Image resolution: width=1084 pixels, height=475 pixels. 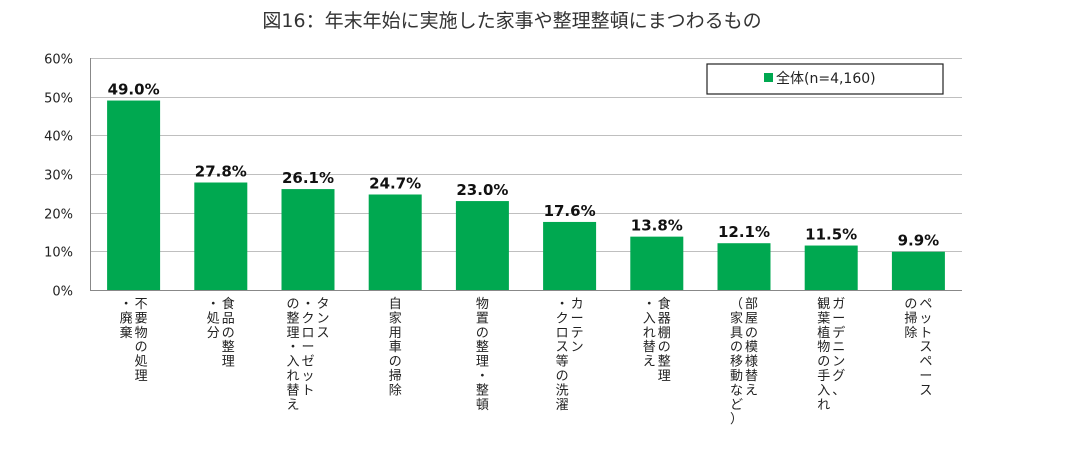 What do you see at coordinates (322, 304) in the screenshot?
I see `category-char: タ` at bounding box center [322, 304].